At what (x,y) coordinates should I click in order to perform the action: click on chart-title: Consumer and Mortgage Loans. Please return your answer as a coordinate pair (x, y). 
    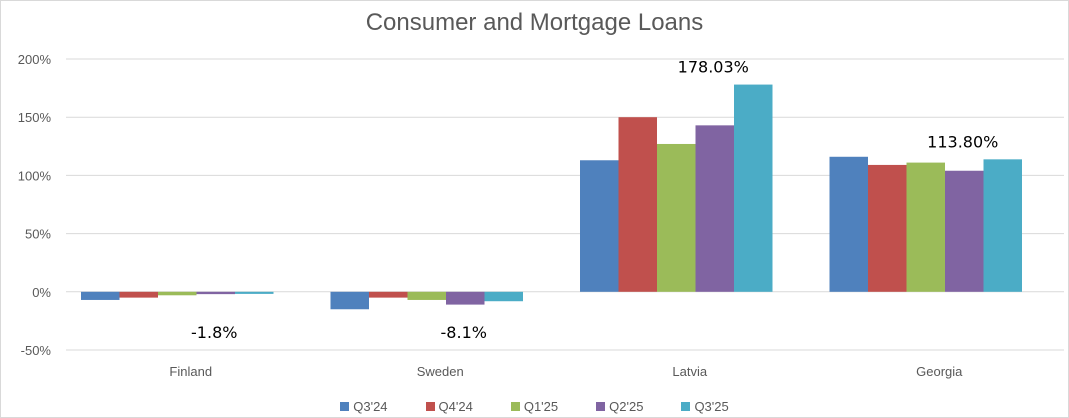
    Looking at the image, I should click on (534, 22).